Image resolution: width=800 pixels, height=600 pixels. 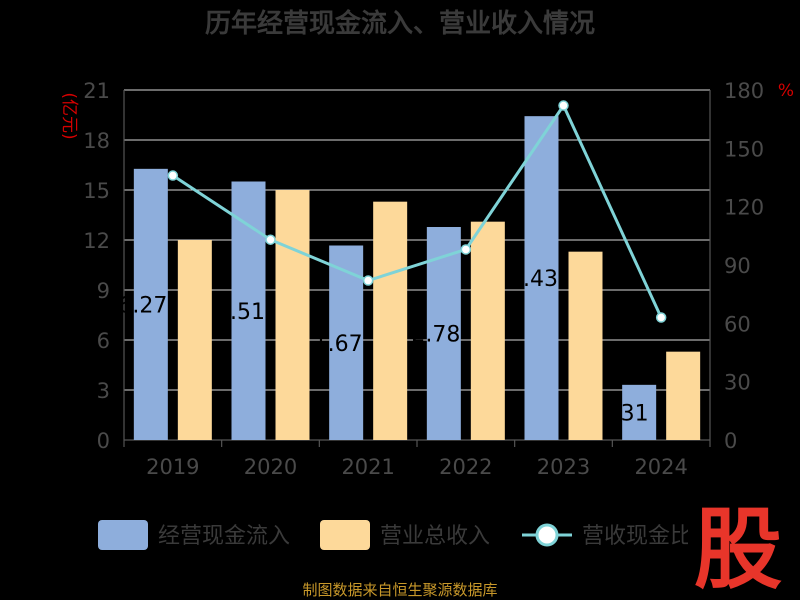 I want to click on left-tick-label: 12, so click(x=96, y=241).